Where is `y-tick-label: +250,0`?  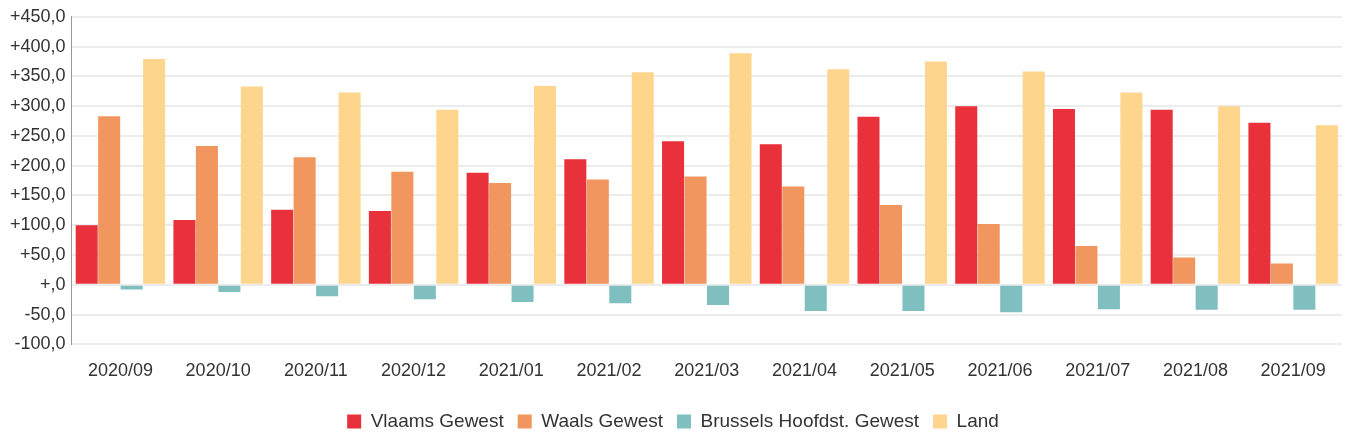 y-tick-label: +250,0 is located at coordinates (37, 134).